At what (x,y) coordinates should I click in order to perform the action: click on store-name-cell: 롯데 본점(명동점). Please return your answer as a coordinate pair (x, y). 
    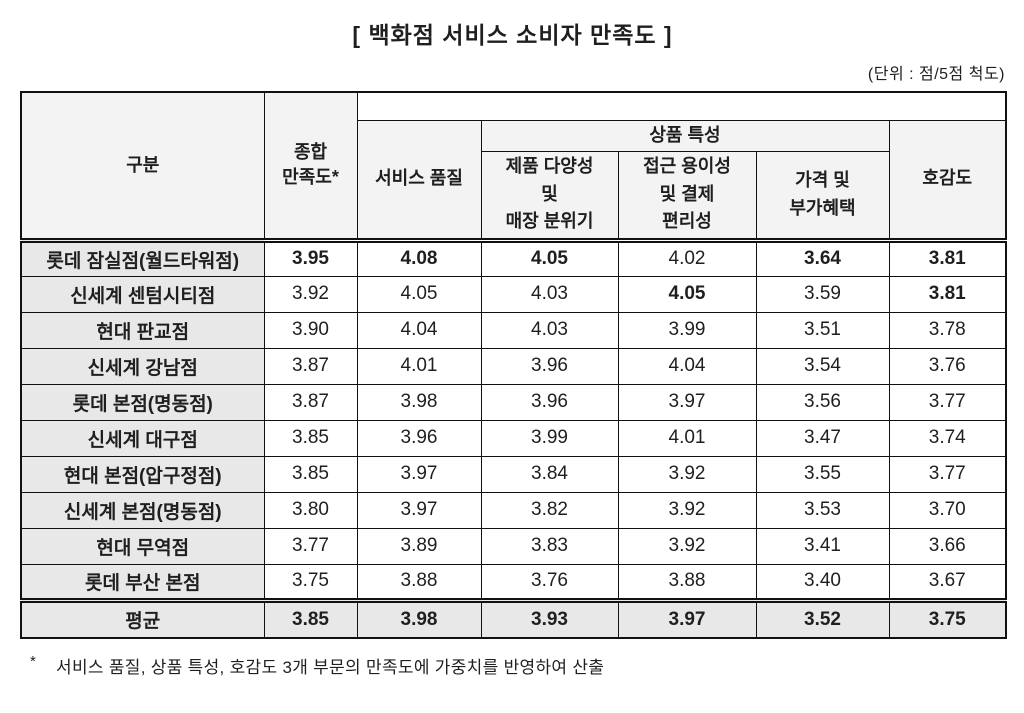
    Looking at the image, I should click on (142, 402).